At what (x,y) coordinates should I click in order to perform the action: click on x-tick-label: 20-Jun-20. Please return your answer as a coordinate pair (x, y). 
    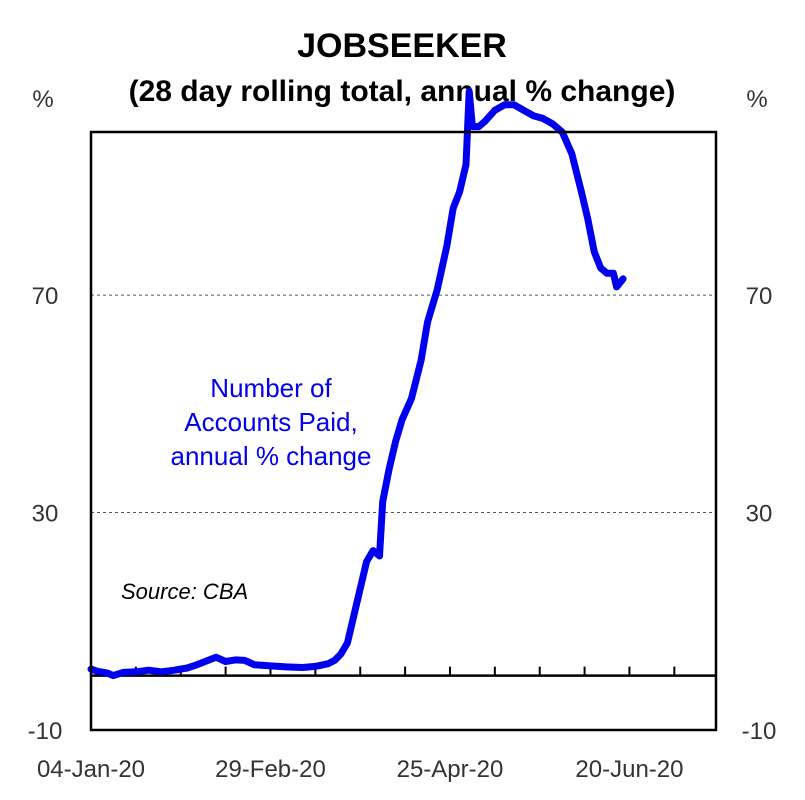
    Looking at the image, I should click on (629, 769).